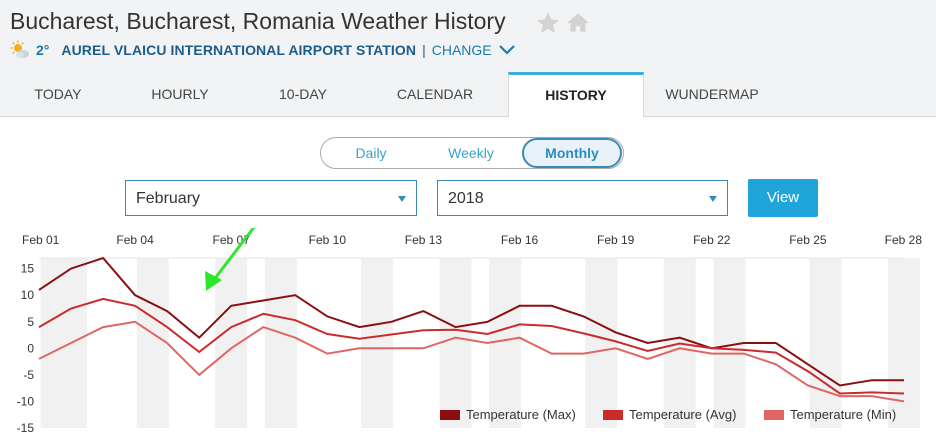 This screenshot has width=936, height=432. What do you see at coordinates (843, 414) in the screenshot?
I see `legend-label: Temperature (Min)` at bounding box center [843, 414].